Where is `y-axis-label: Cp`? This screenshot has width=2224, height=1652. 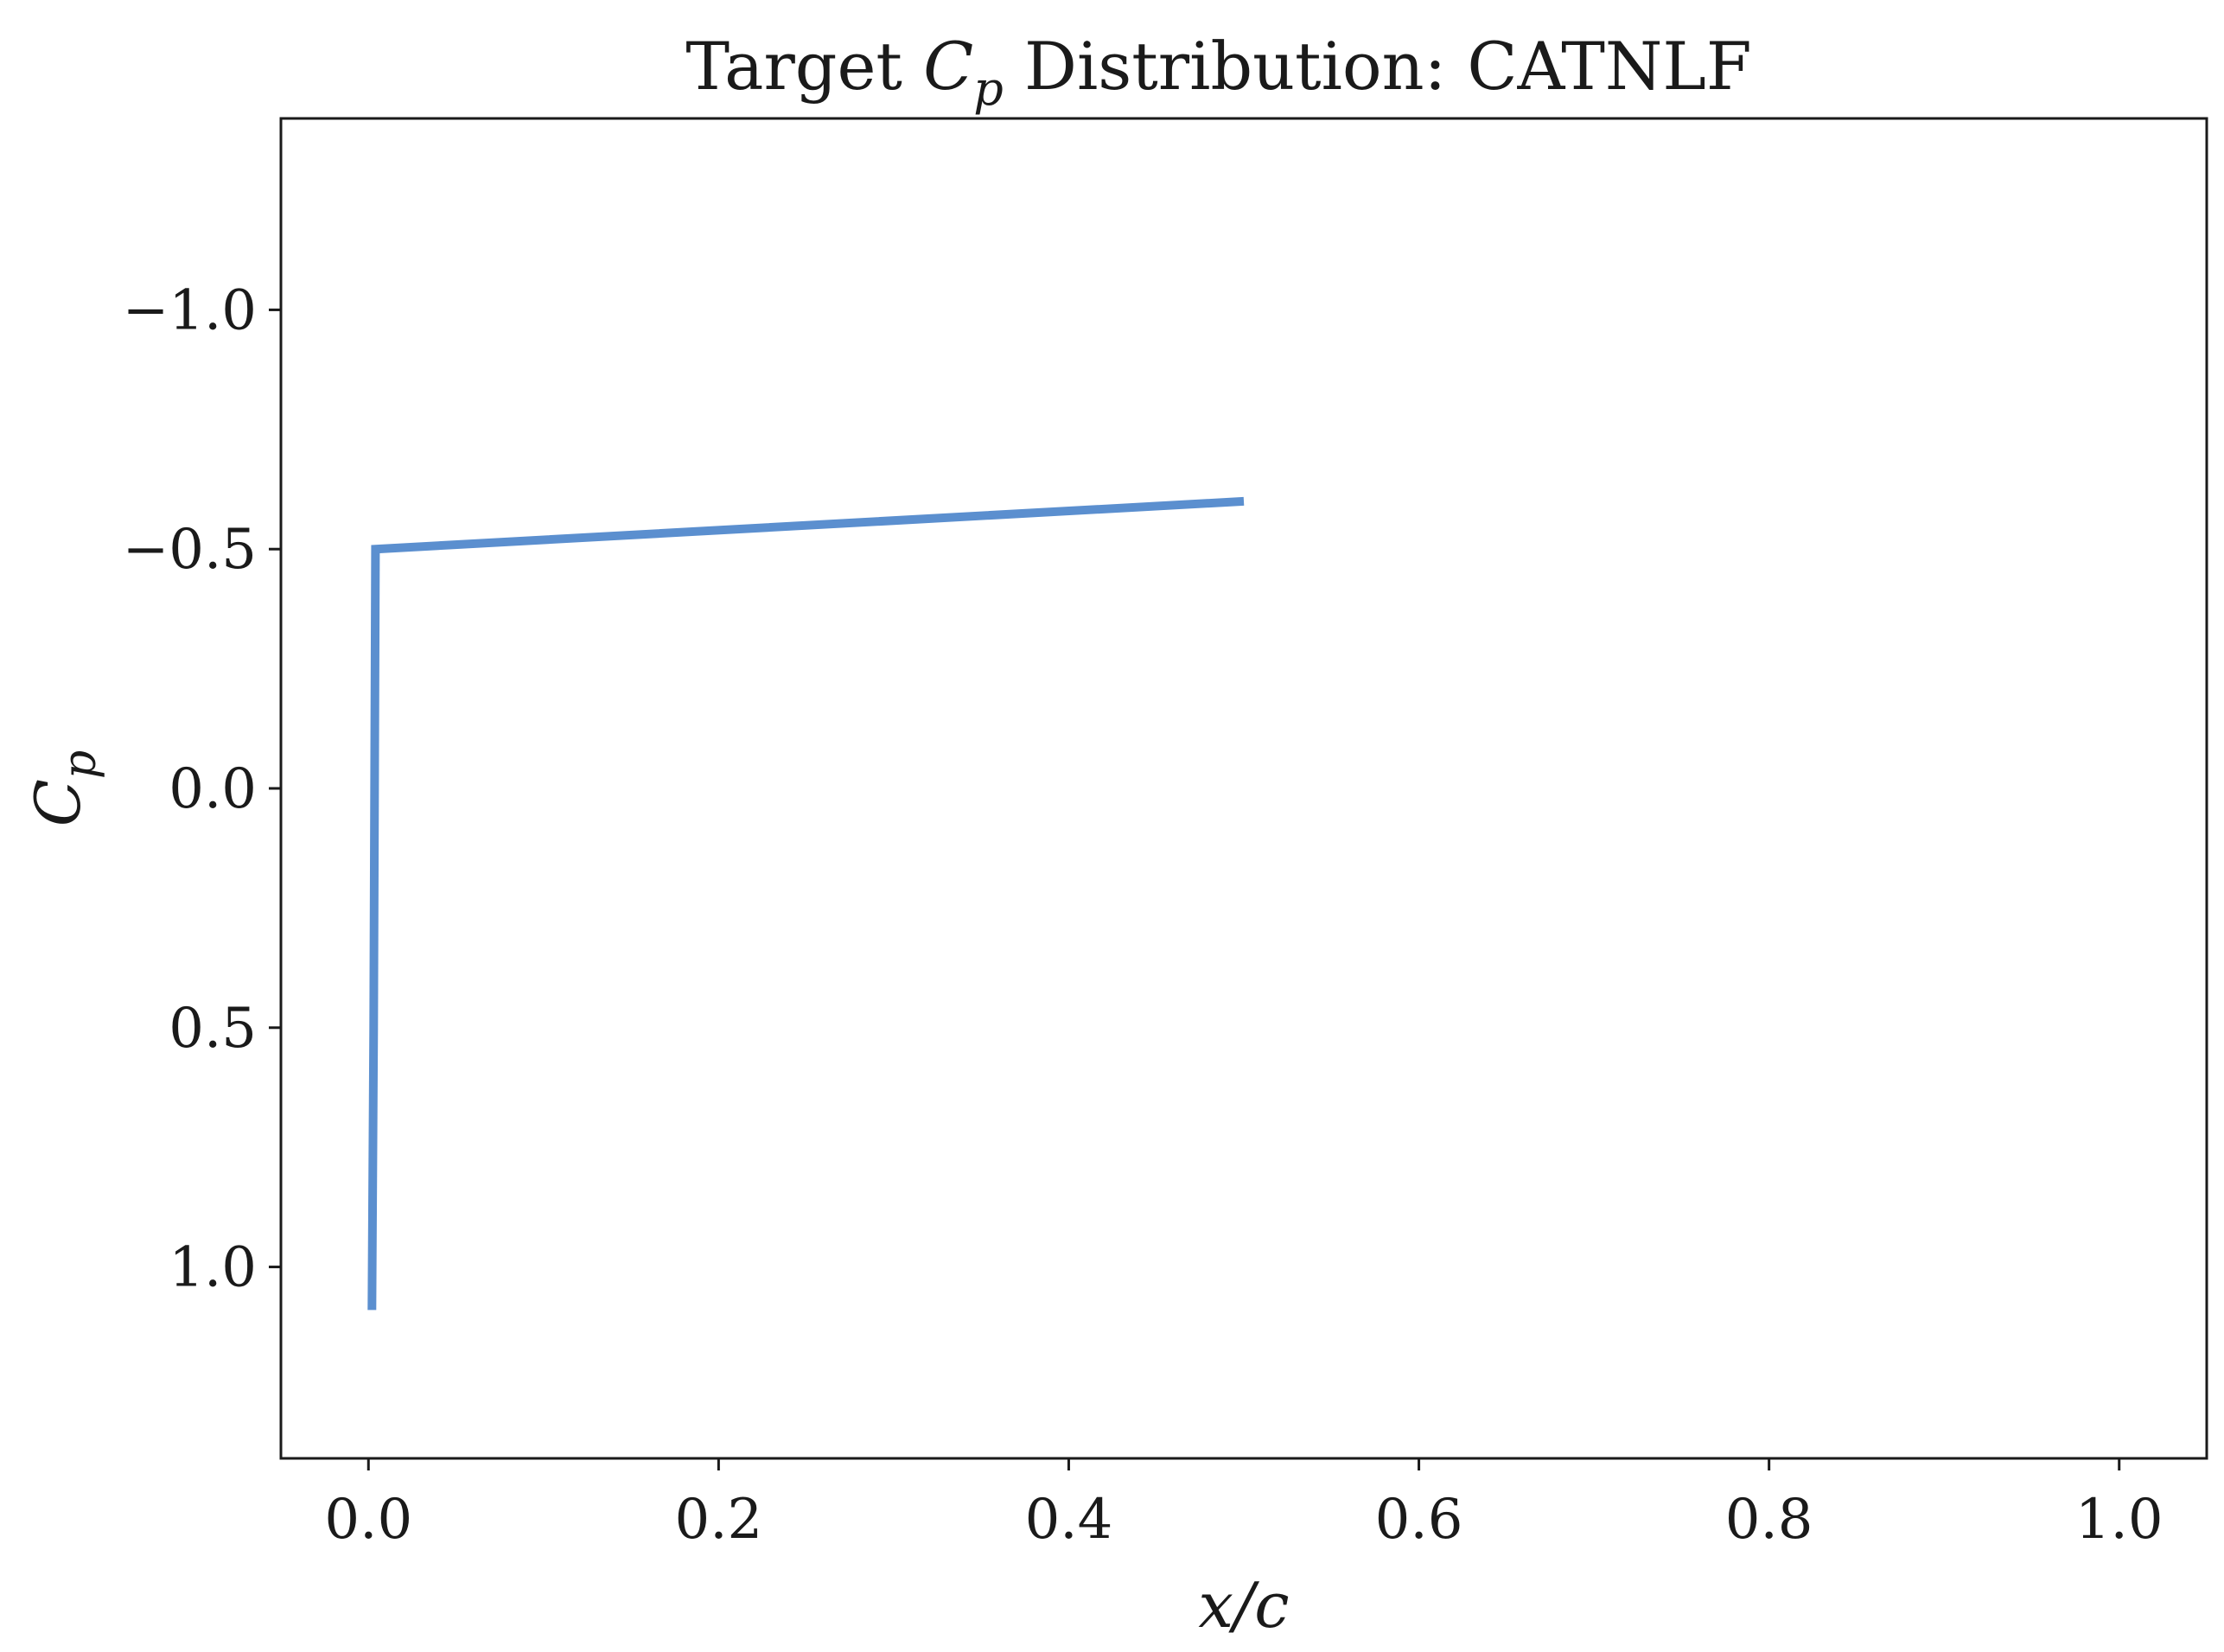 y-axis-label: Cp is located at coordinates (64, 788).